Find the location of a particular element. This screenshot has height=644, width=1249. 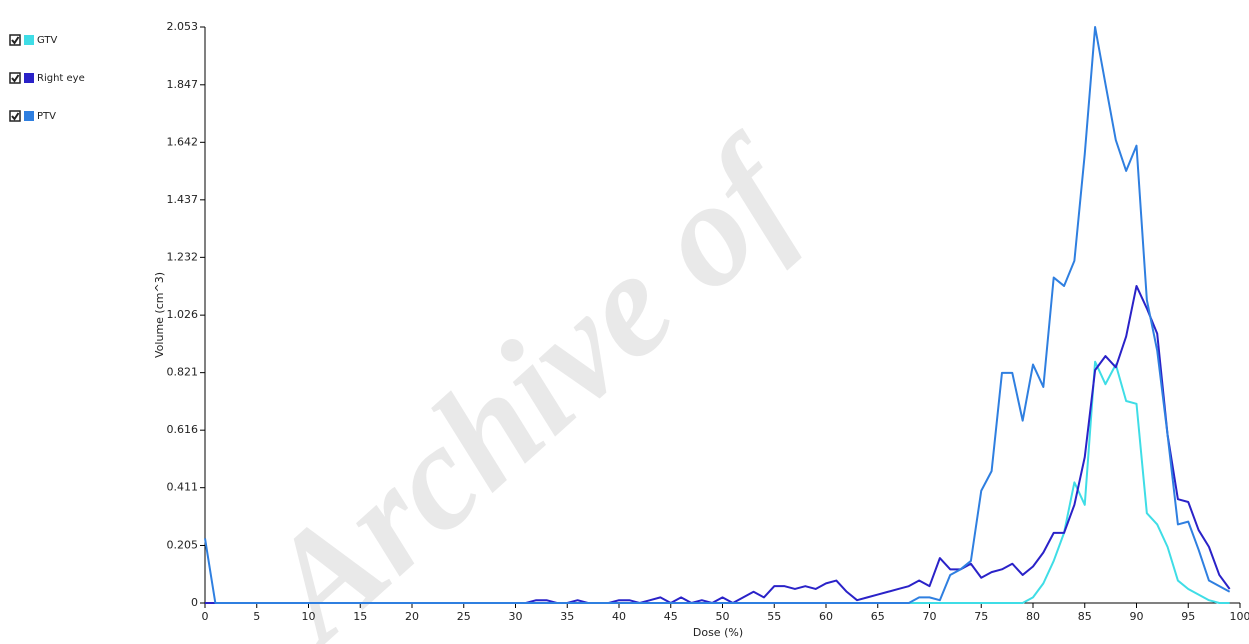

x-tick-label: 15 is located at coordinates (360, 616).